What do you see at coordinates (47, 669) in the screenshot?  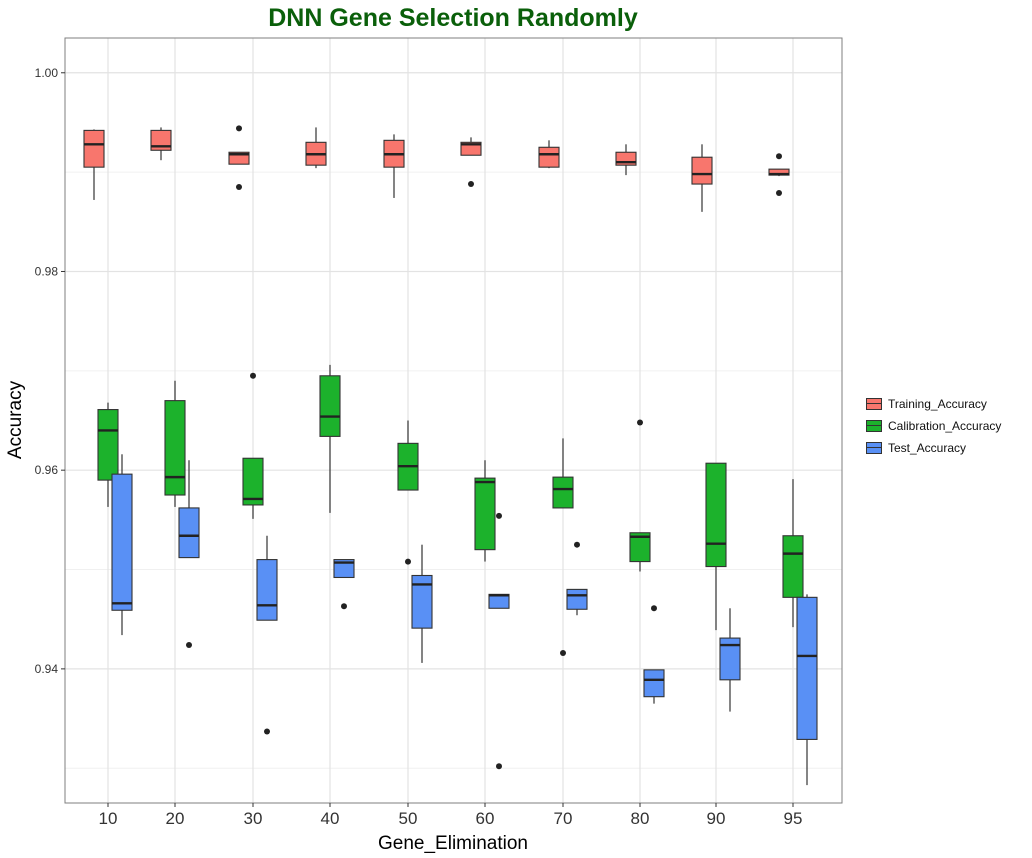 I see `y-tick-label: 0.94` at bounding box center [47, 669].